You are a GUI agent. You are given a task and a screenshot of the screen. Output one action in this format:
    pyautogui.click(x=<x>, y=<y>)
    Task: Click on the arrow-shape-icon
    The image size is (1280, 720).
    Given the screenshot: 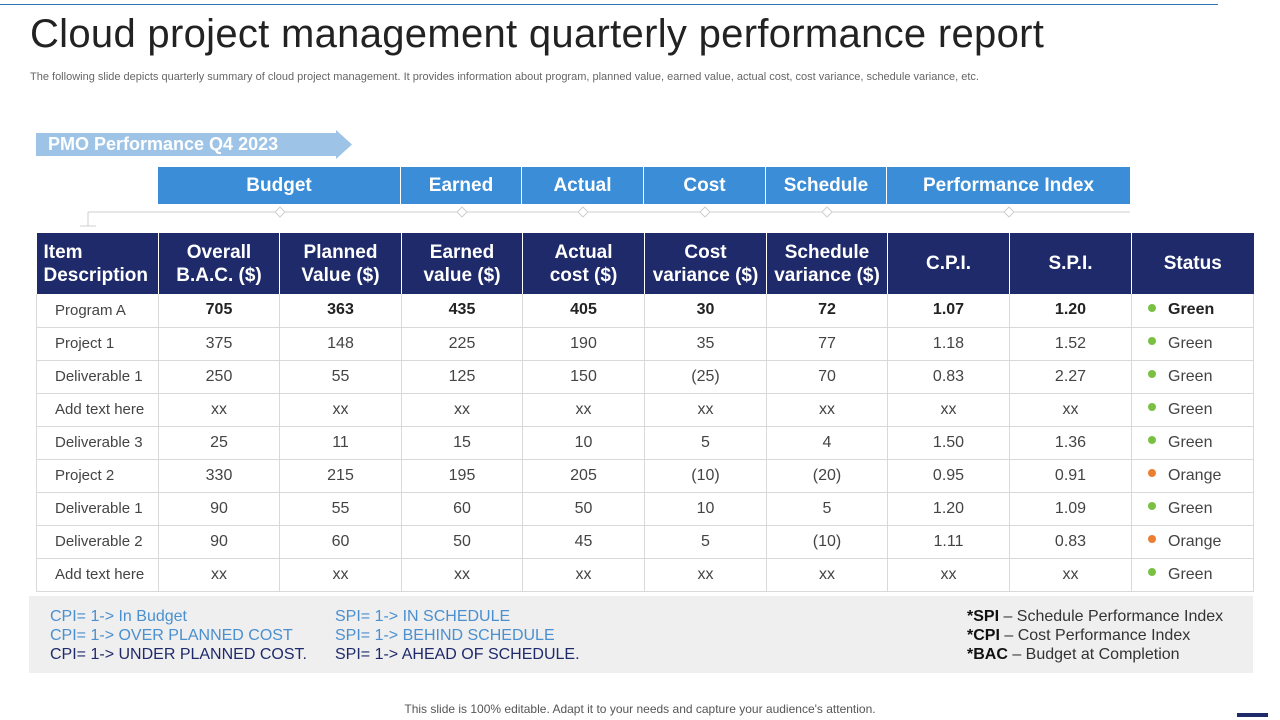 What is the action you would take?
    pyautogui.click(x=194, y=144)
    